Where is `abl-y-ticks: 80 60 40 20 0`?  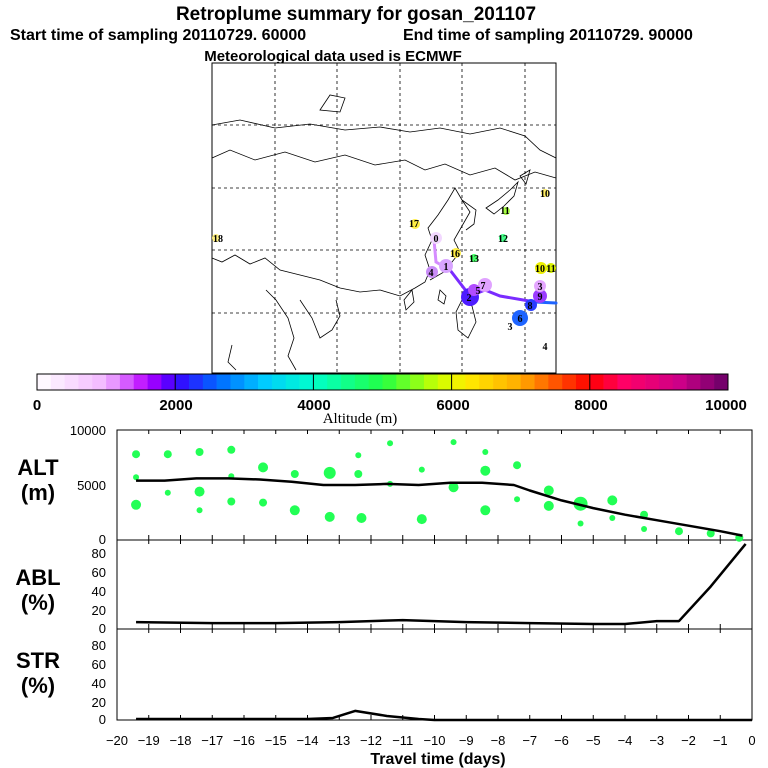 abl-y-ticks: 80 60 40 20 0 is located at coordinates (99, 591).